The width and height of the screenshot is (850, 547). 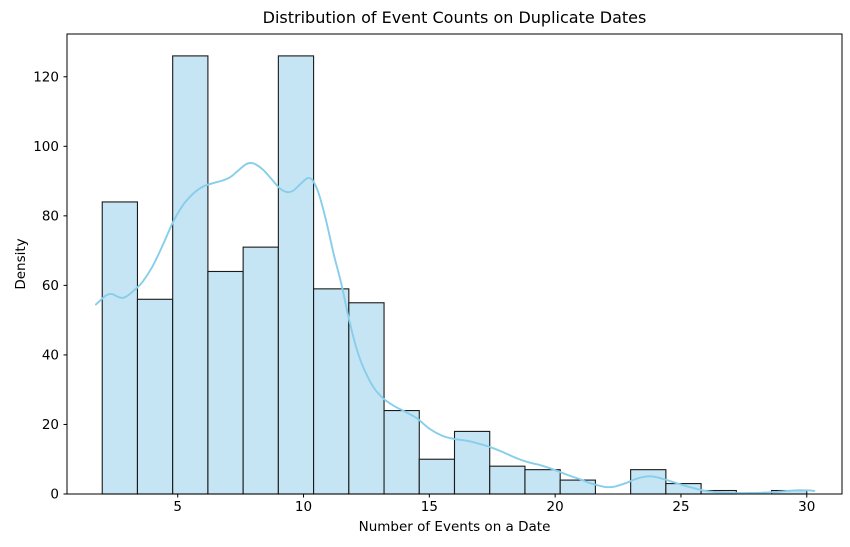 I want to click on y-tick-label: 20, so click(x=50, y=425).